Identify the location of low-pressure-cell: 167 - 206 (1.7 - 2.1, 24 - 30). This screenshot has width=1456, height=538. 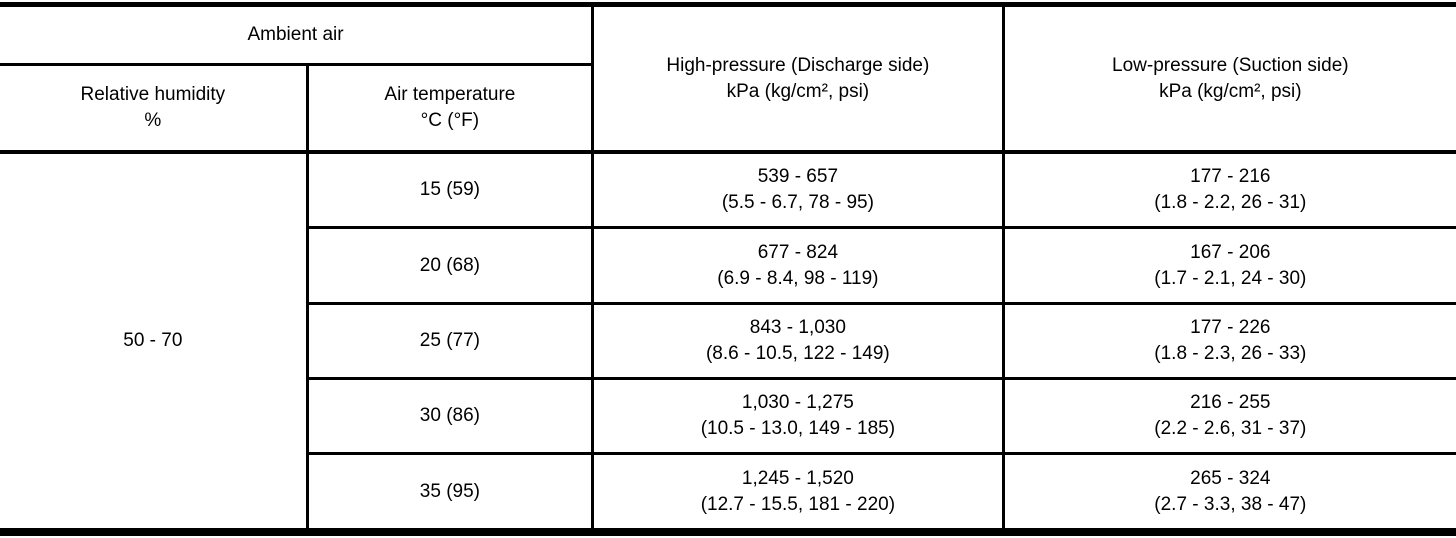
(1228, 265).